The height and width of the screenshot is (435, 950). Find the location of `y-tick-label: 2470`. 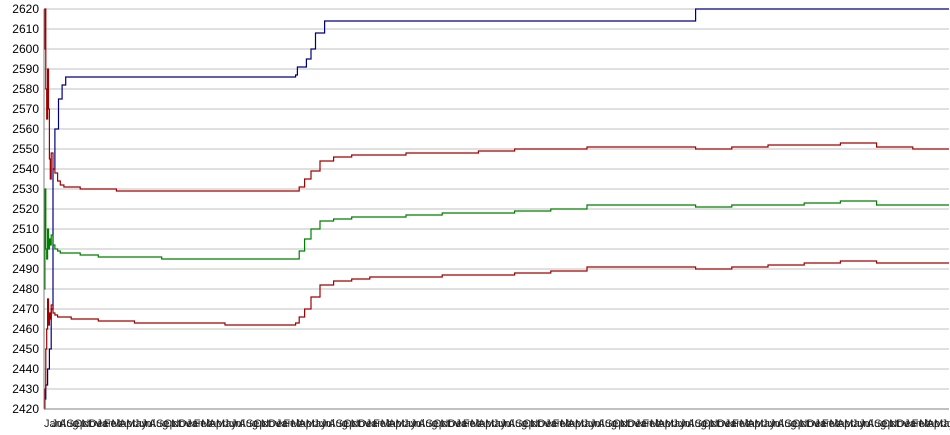

y-tick-label: 2470 is located at coordinates (25, 309).